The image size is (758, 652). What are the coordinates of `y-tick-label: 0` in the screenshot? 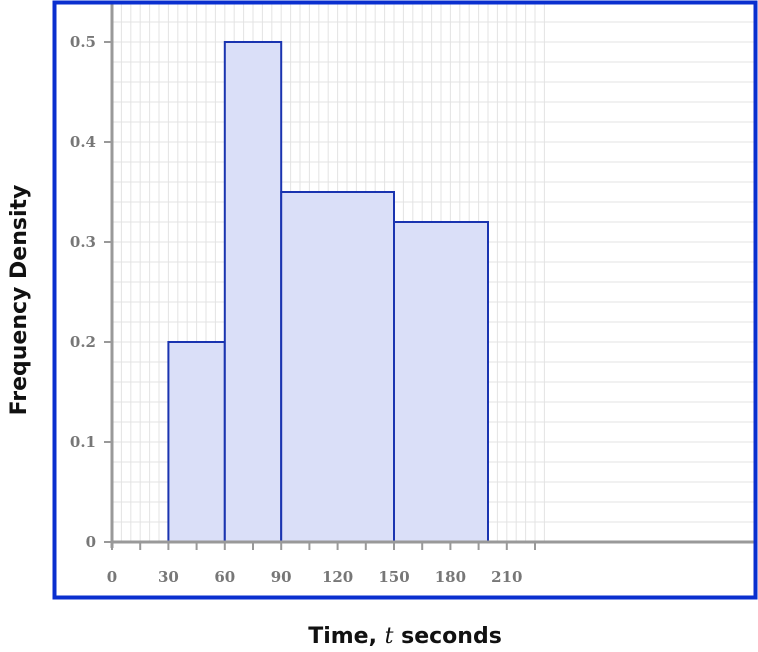 It's located at (91, 542).